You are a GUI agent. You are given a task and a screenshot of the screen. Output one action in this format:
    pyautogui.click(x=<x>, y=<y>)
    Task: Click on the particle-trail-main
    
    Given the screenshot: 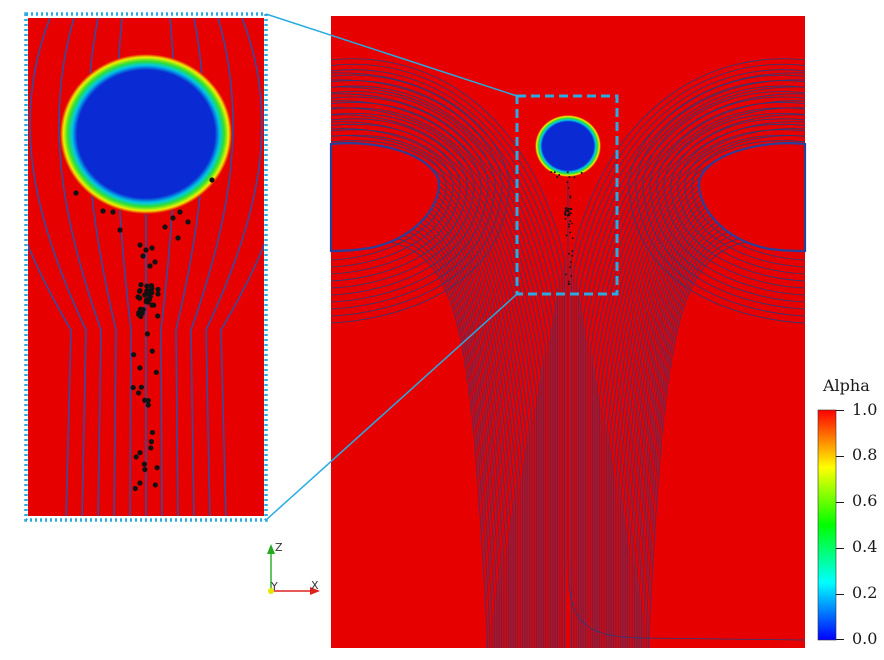 What is the action you would take?
    pyautogui.click(x=566, y=228)
    